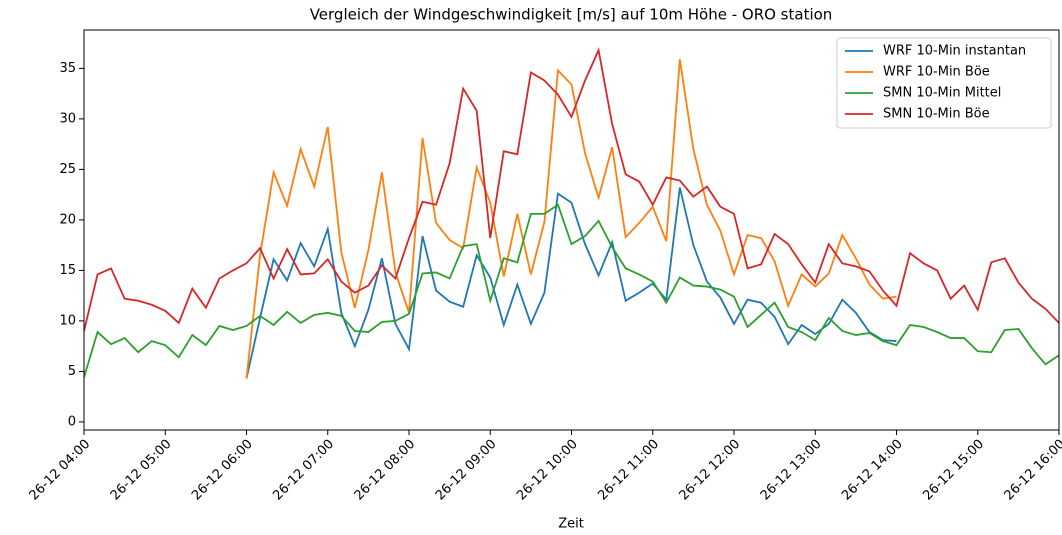  I want to click on x-tick-label: 26-12 13:00, so click(791, 470).